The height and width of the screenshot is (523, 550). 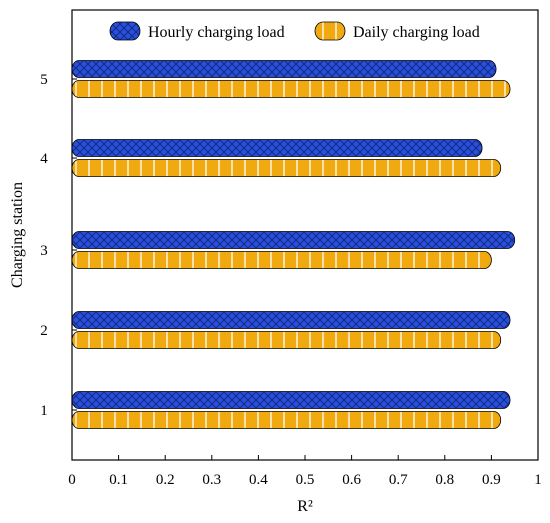 I want to click on x-tick-label: 0.8, so click(x=444, y=480).